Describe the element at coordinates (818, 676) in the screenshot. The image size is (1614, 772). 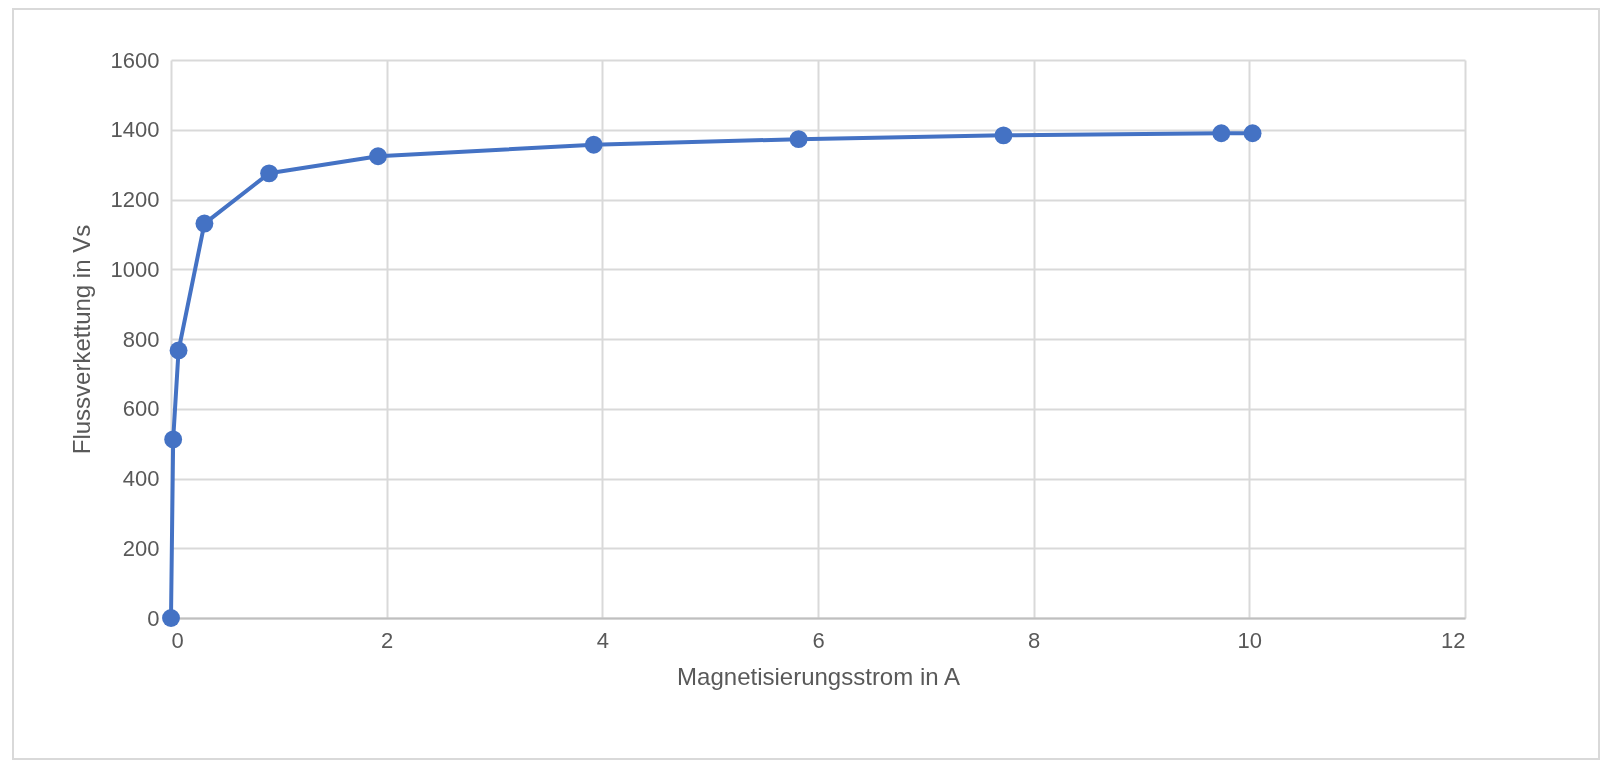
I see `x-axis-title: Magnetisierungsstrom in A` at that location.